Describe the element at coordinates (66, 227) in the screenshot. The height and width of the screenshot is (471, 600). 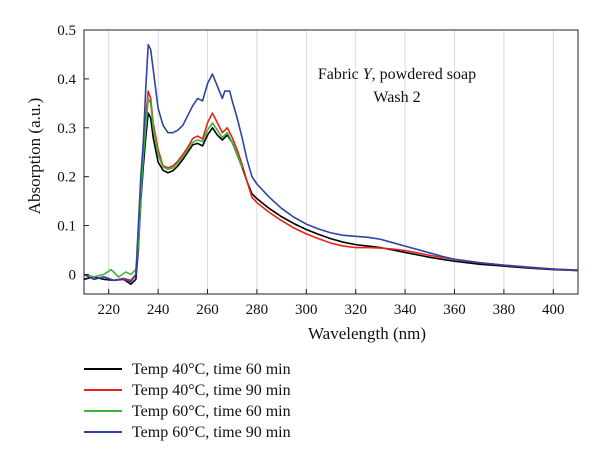
I see `y-tick-label: 0.1` at that location.